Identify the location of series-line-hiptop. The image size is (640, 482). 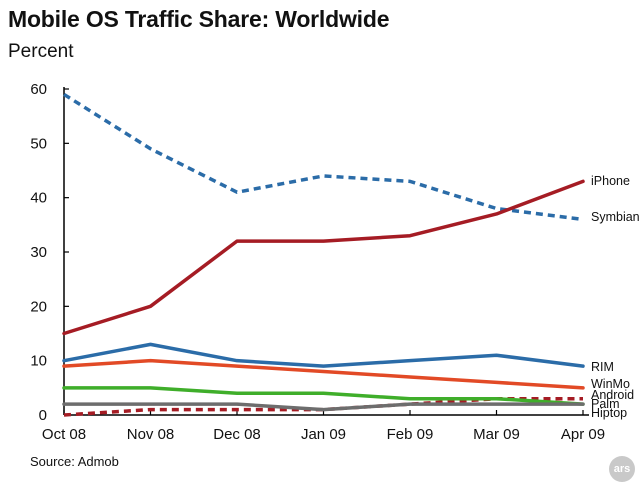
(323, 407).